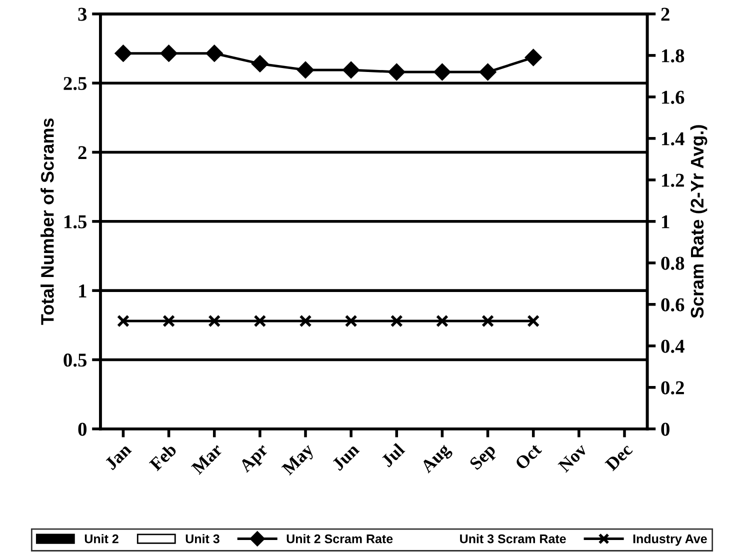  Describe the element at coordinates (665, 429) in the screenshot. I see `y2-tick-label: 0` at that location.